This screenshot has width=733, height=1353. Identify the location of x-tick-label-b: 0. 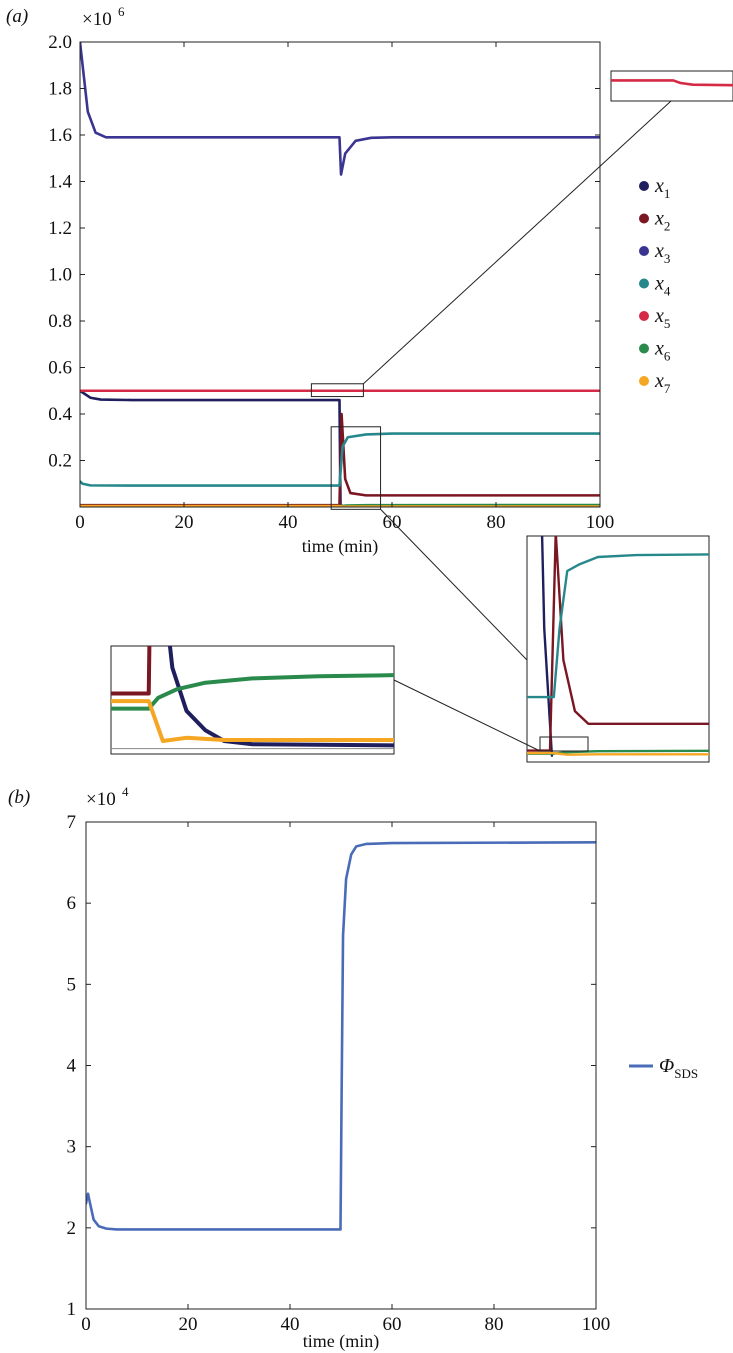
(86, 1324).